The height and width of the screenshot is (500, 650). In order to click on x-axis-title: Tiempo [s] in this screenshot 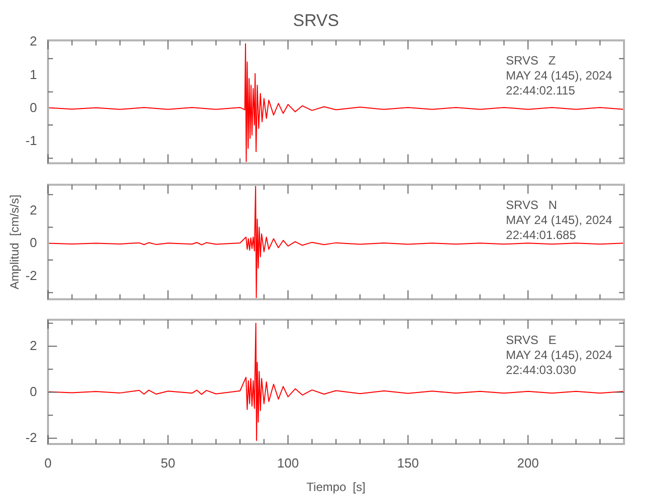, I will do `click(336, 487)`.